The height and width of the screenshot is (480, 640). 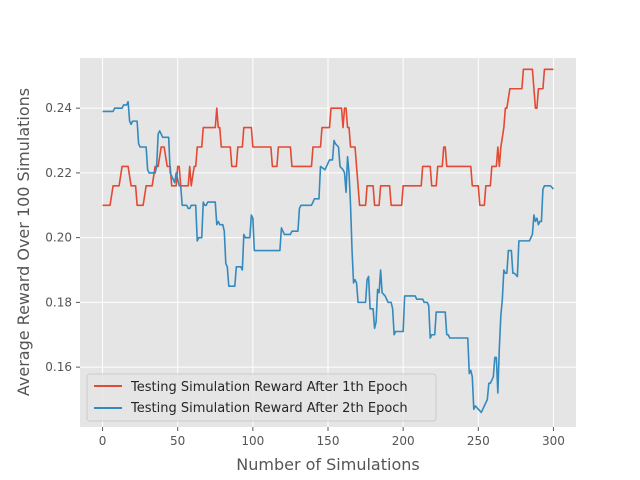 What do you see at coordinates (252, 441) in the screenshot?
I see `x-tick-label: 100` at bounding box center [252, 441].